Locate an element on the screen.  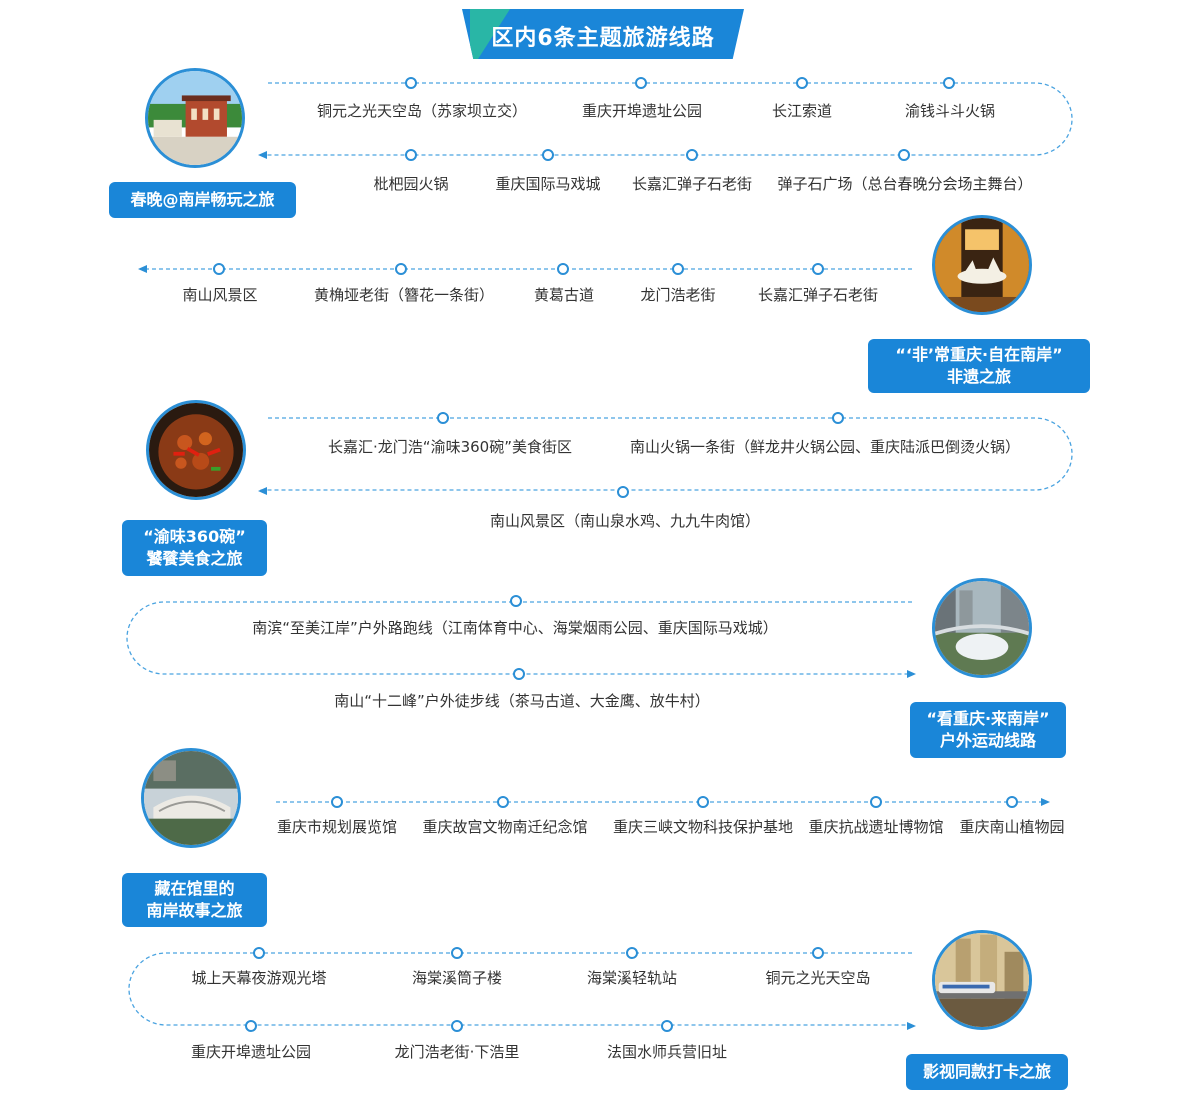
stop-label: 法国水师兵营旧址 is located at coordinates (667, 1052).